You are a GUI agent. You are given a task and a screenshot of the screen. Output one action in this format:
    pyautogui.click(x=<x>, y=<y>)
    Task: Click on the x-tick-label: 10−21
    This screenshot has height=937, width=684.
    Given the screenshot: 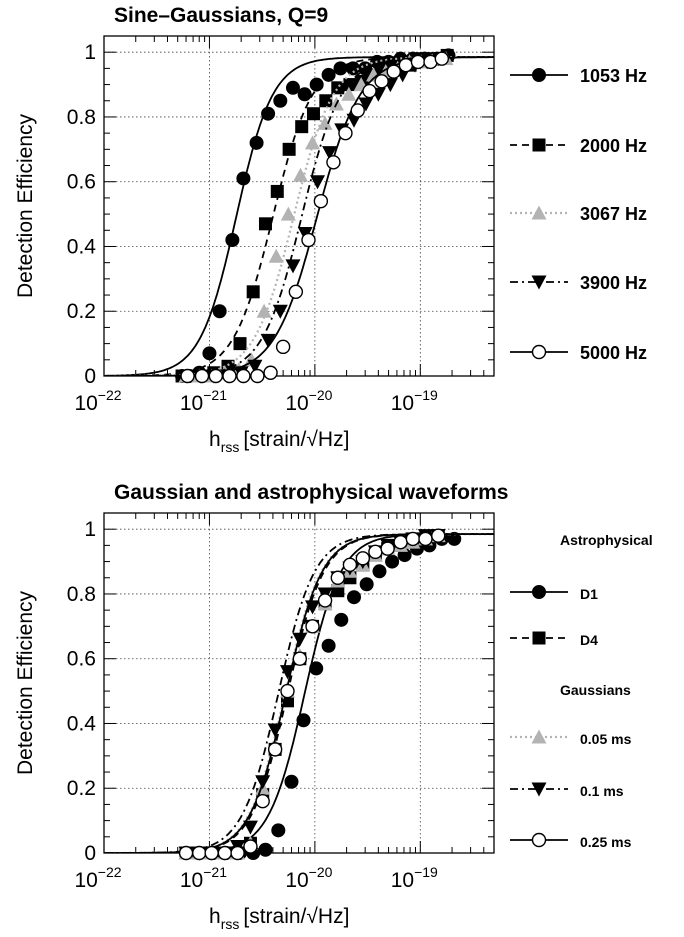 What is the action you would take?
    pyautogui.click(x=203, y=878)
    